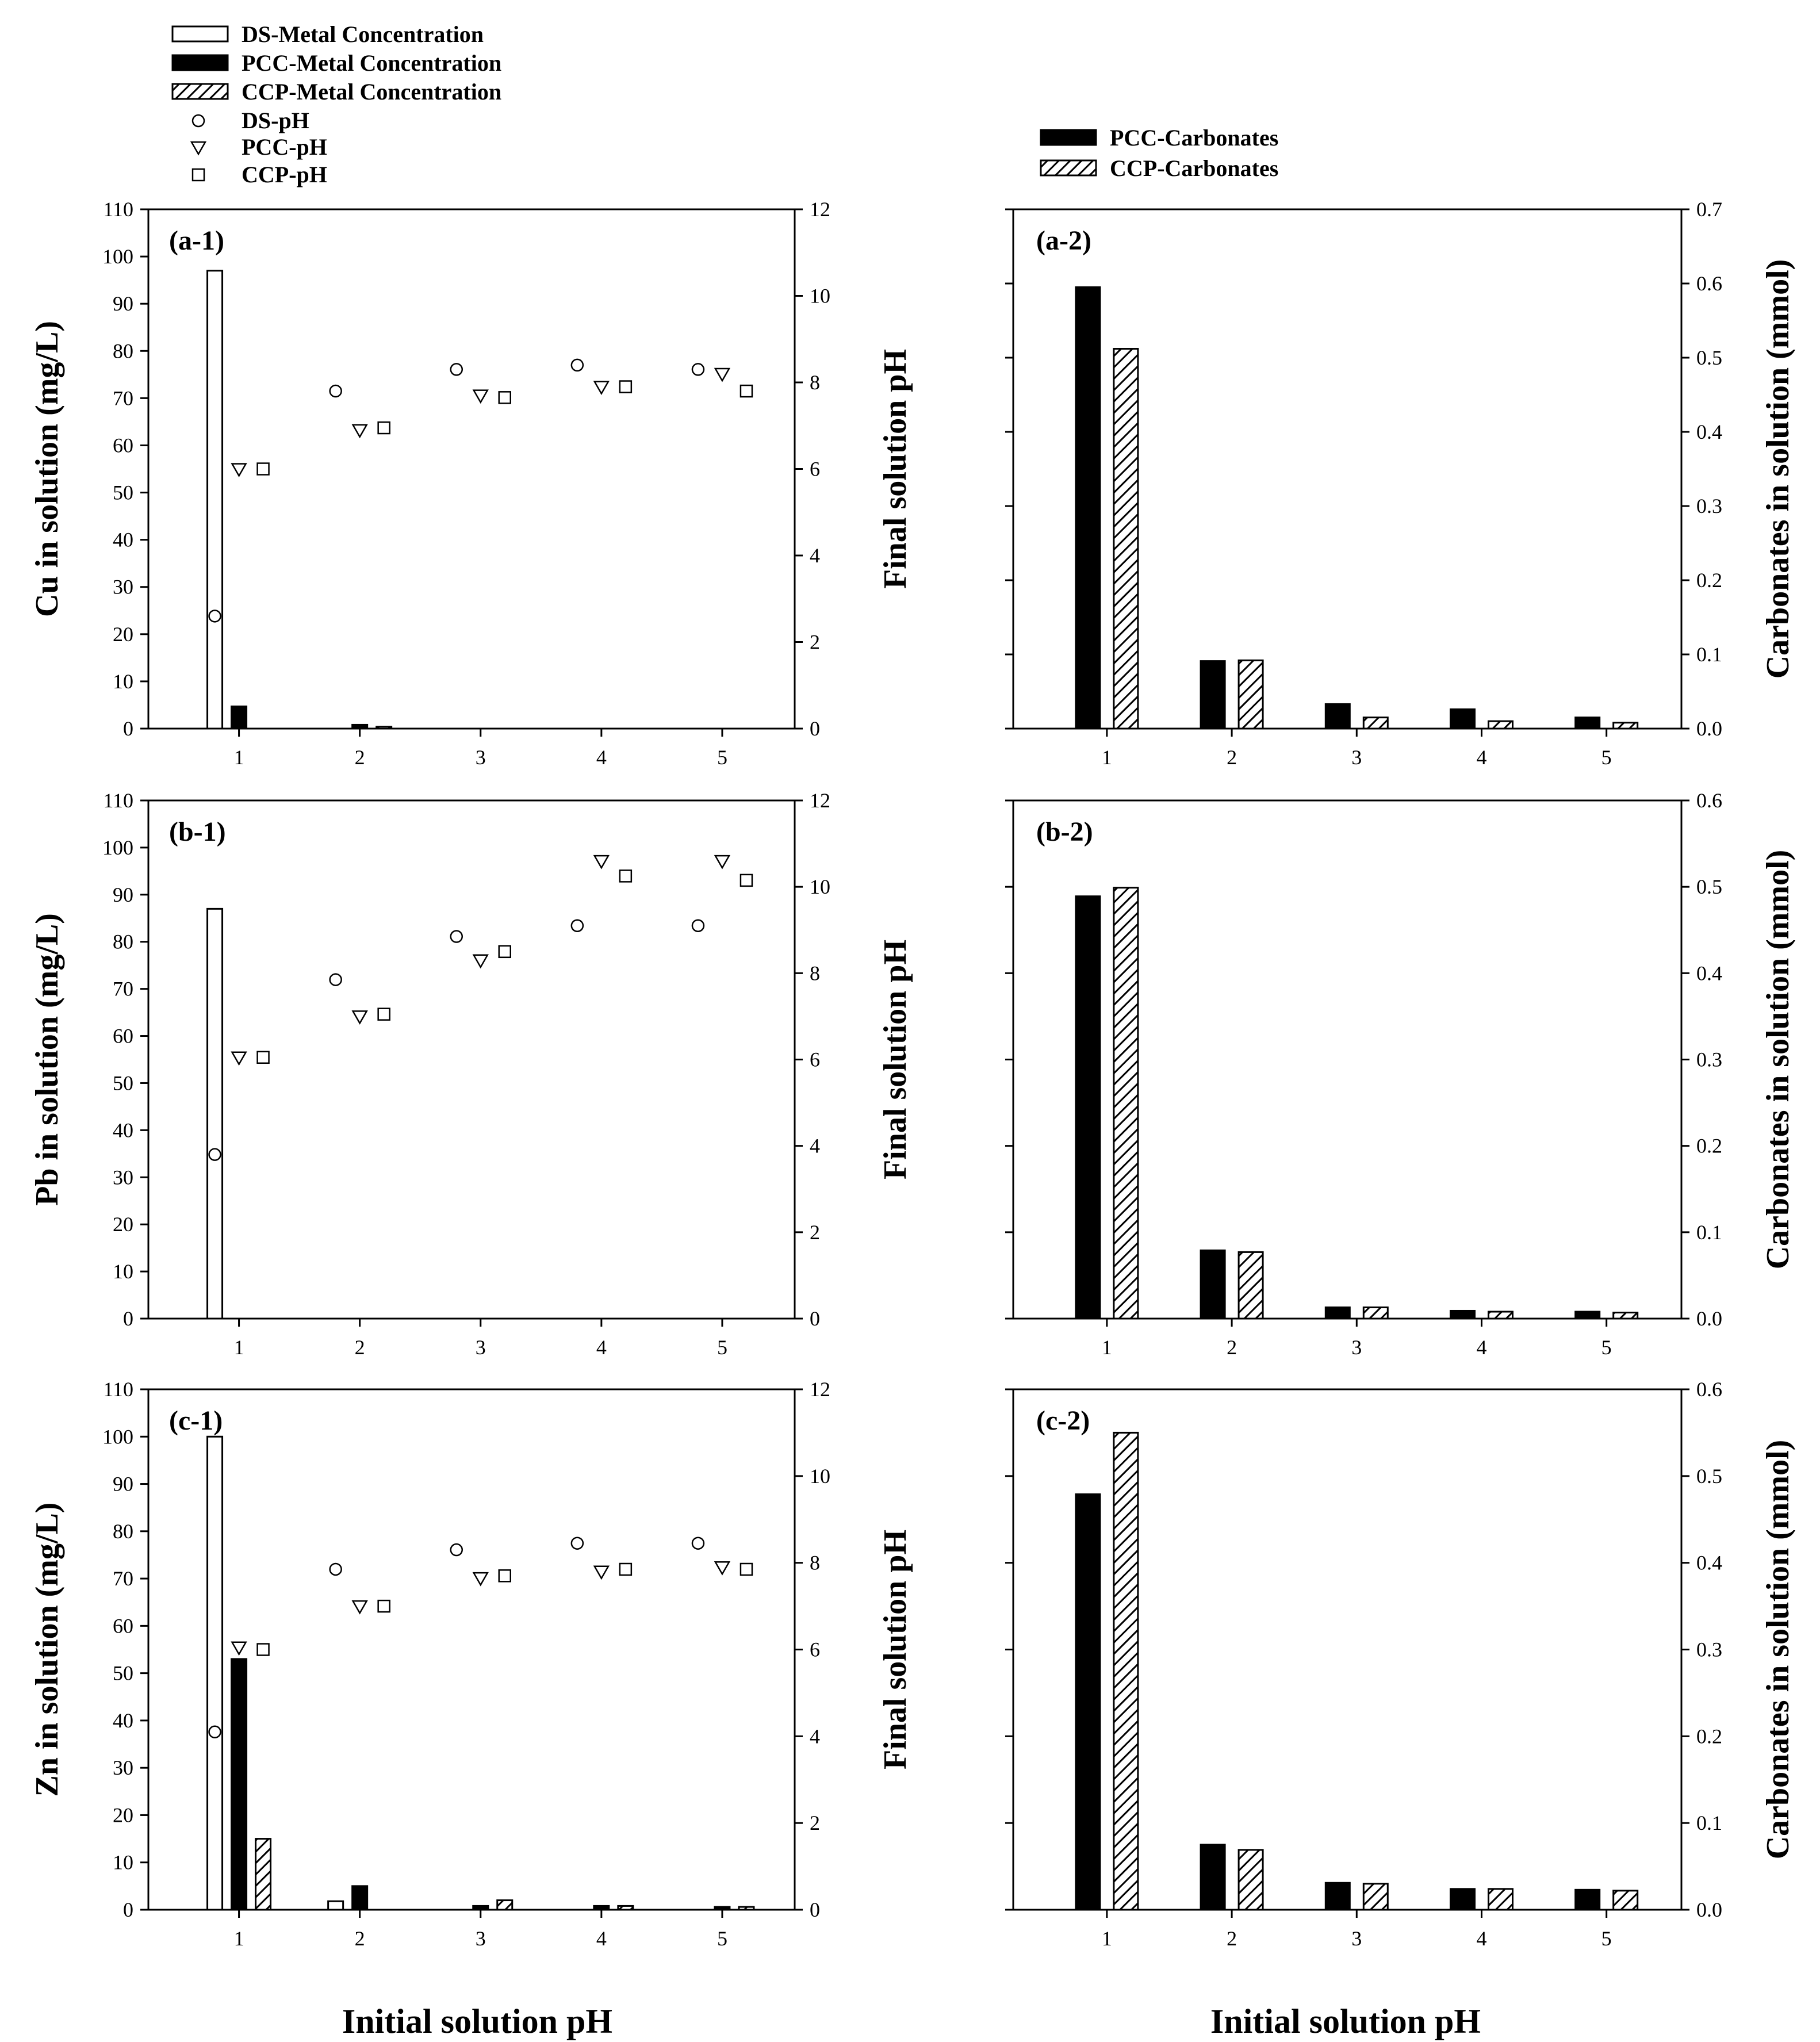  Describe the element at coordinates (1709, 506) in the screenshot. I see `y-tick-label: 0.3` at that location.